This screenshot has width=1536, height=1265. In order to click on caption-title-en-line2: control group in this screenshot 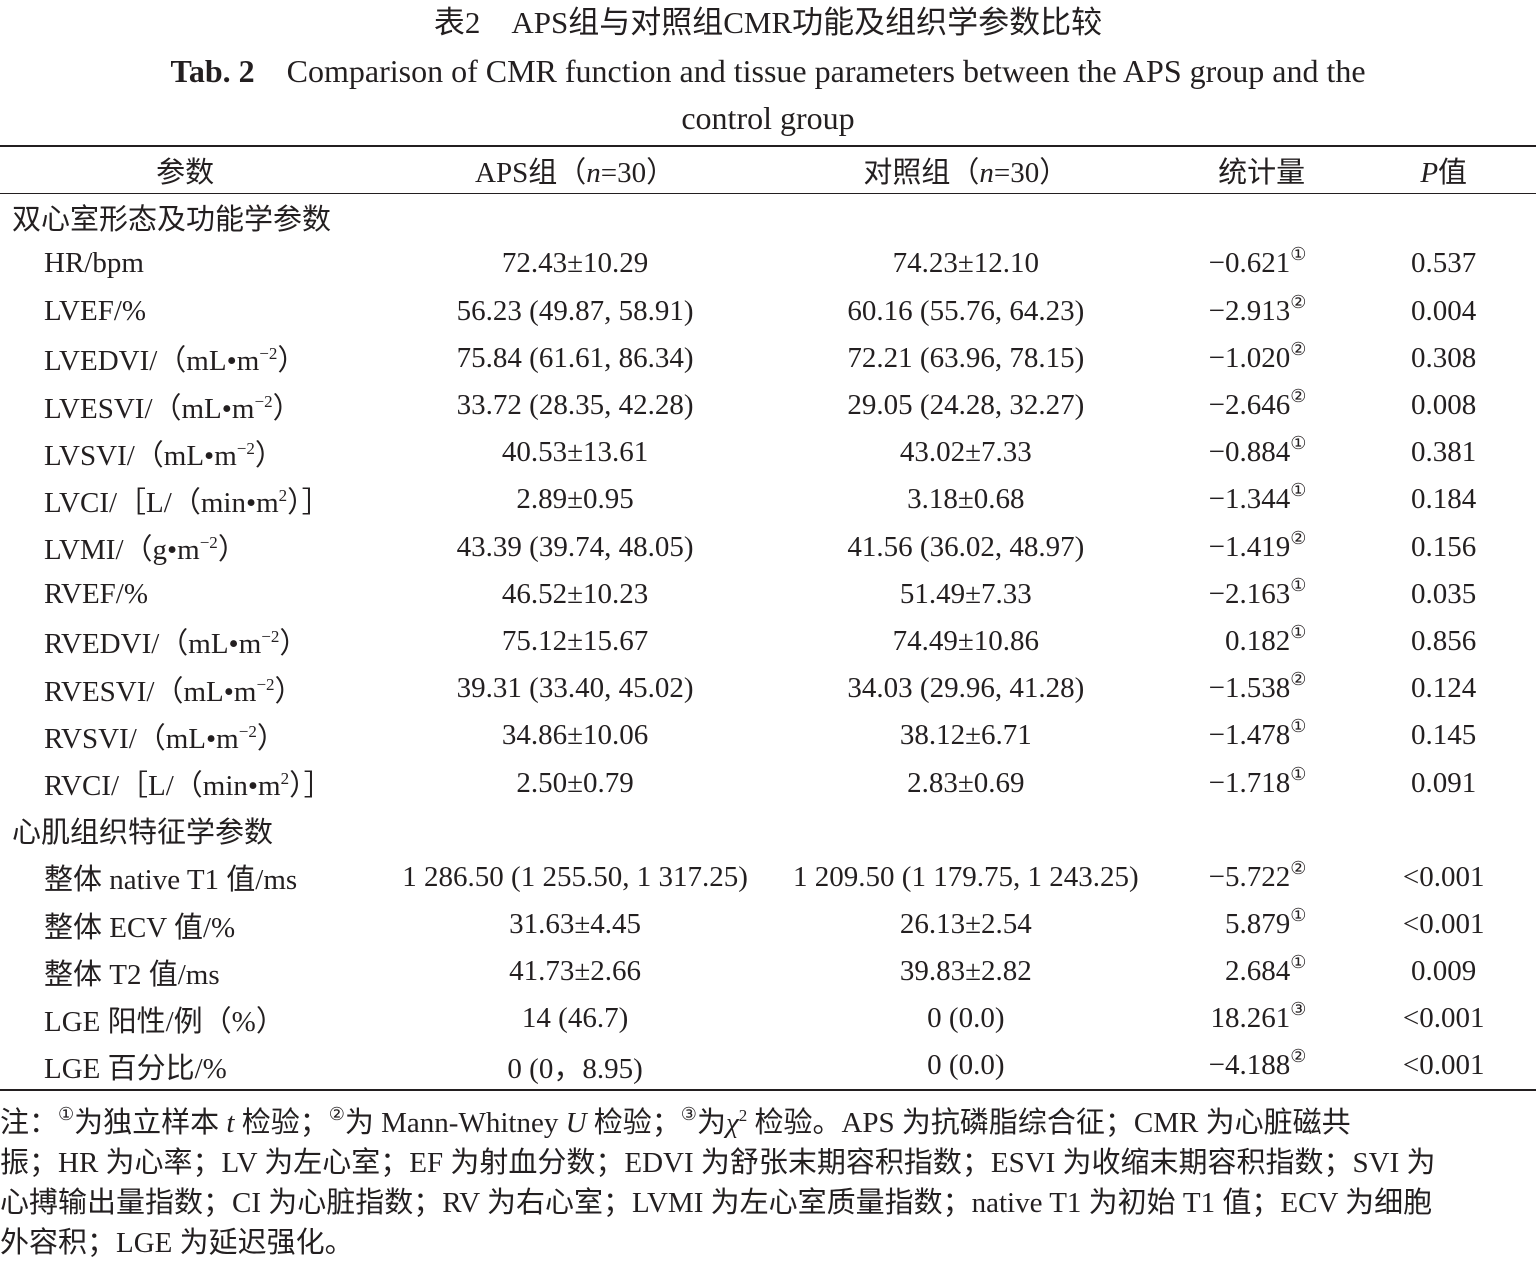, I will do `click(768, 118)`.